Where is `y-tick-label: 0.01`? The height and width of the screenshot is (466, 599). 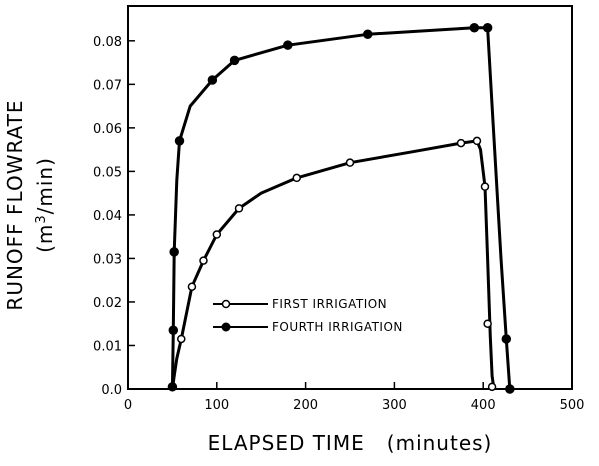 y-tick-label: 0.01 is located at coordinates (107, 346).